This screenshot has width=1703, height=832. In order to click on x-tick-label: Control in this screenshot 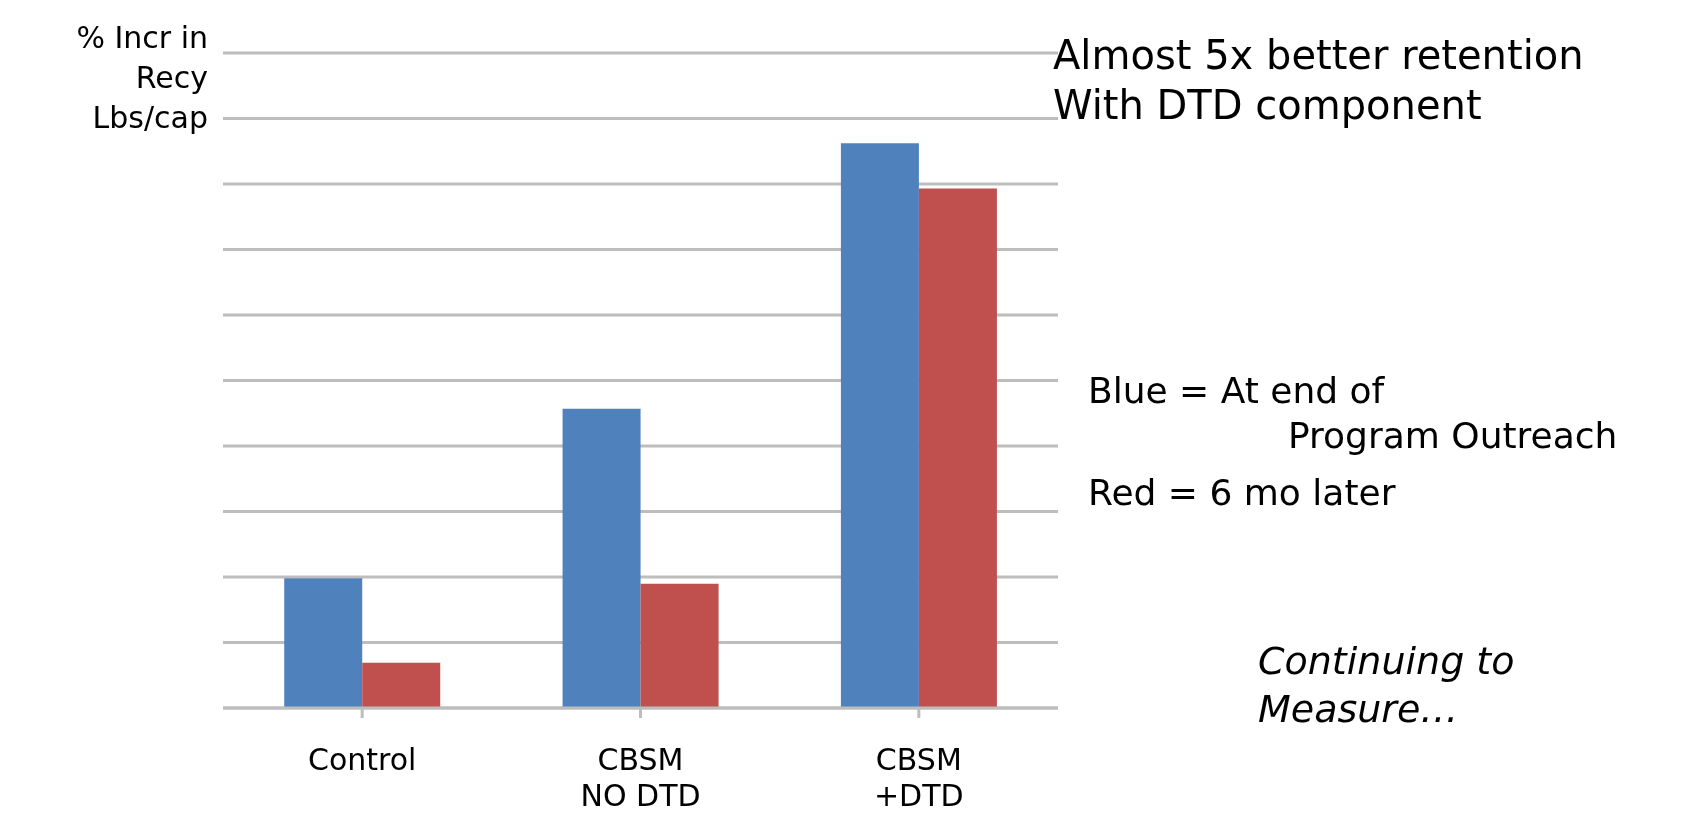, I will do `click(362, 759)`.